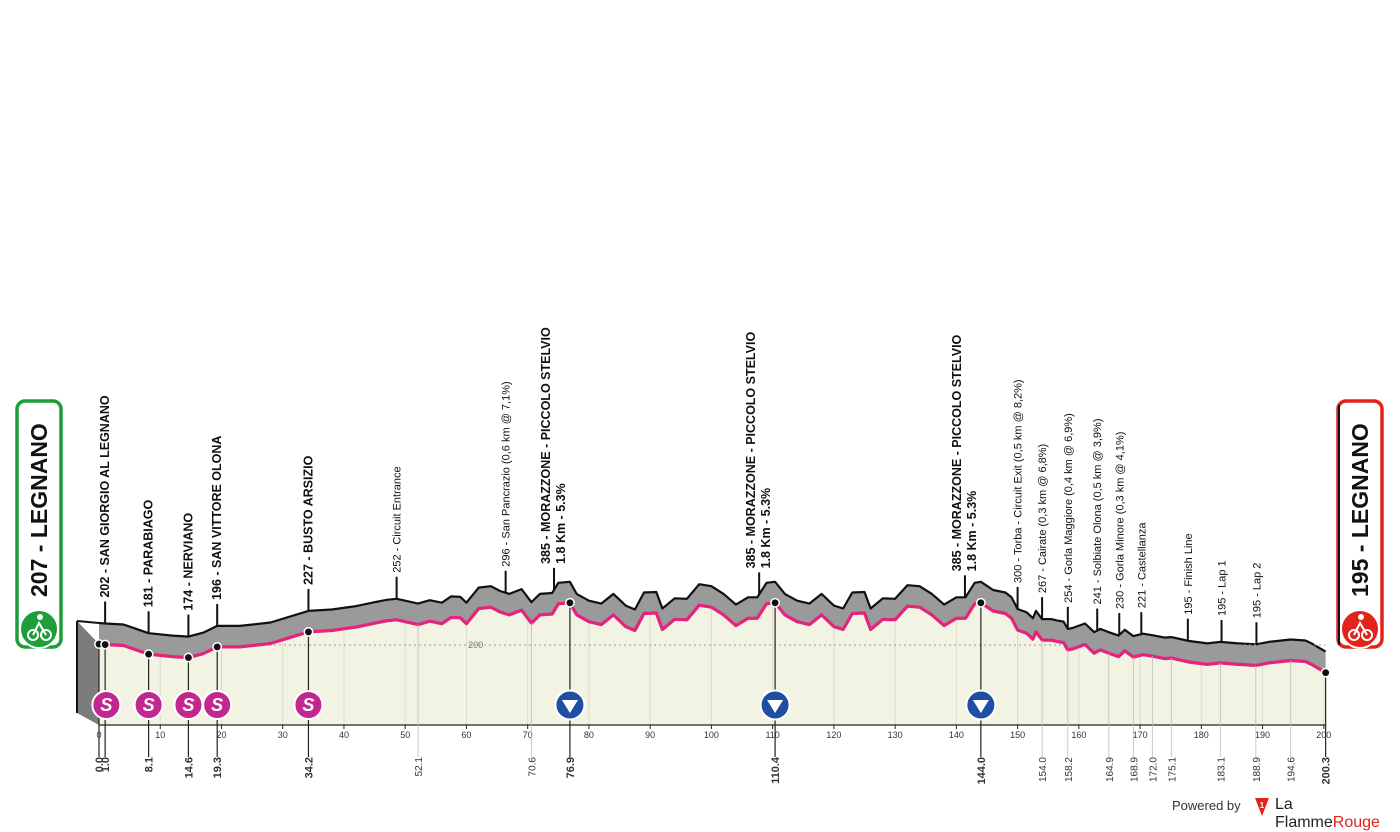 This screenshot has height=832, width=1400. Describe the element at coordinates (189, 767) in the screenshot. I see `km-label: 14.6` at that location.